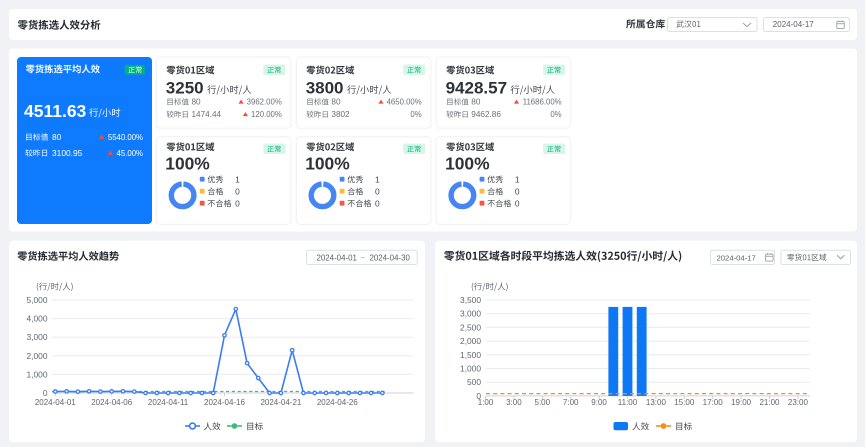  What do you see at coordinates (470, 300) in the screenshot?
I see `svg-text: 3,500` at bounding box center [470, 300].